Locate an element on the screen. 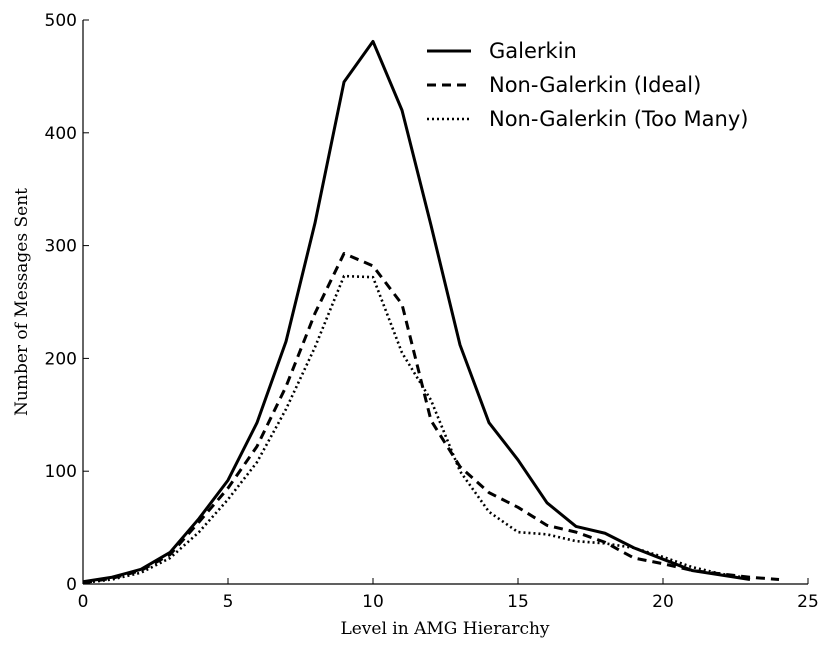 This screenshot has width=831, height=649. y-tick-label: 300 is located at coordinates (61, 247).